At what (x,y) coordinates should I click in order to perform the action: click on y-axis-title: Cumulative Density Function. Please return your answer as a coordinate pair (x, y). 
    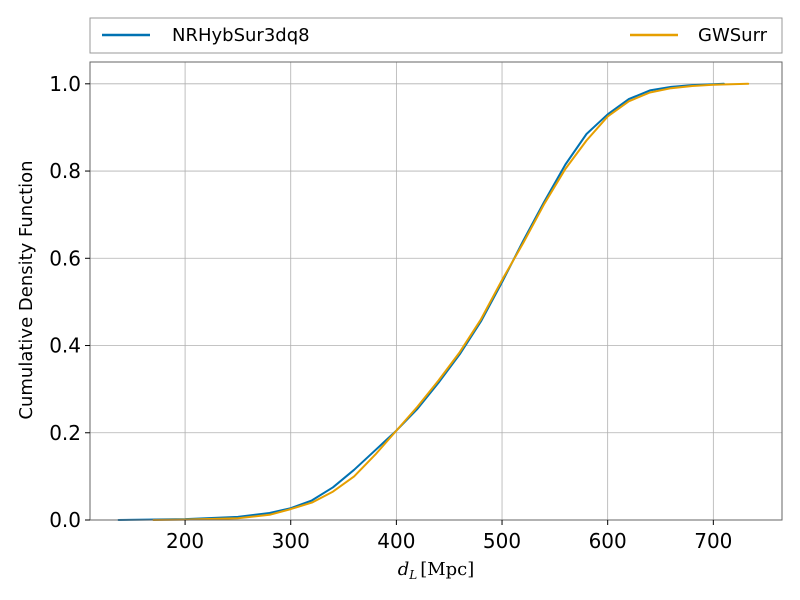
    Looking at the image, I should click on (26, 289).